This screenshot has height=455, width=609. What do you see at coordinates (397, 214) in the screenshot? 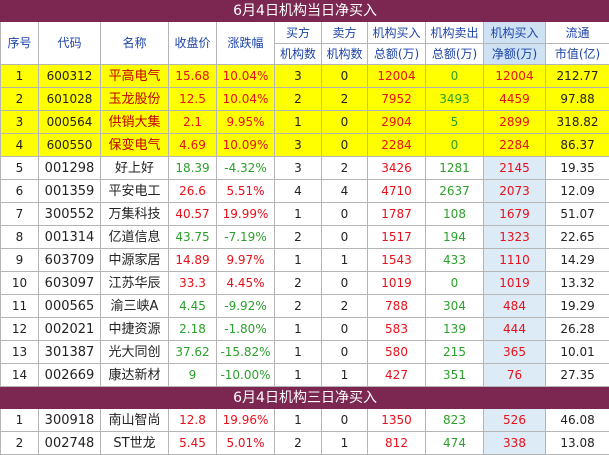
I see `cell-buy-amount: 1787` at bounding box center [397, 214].